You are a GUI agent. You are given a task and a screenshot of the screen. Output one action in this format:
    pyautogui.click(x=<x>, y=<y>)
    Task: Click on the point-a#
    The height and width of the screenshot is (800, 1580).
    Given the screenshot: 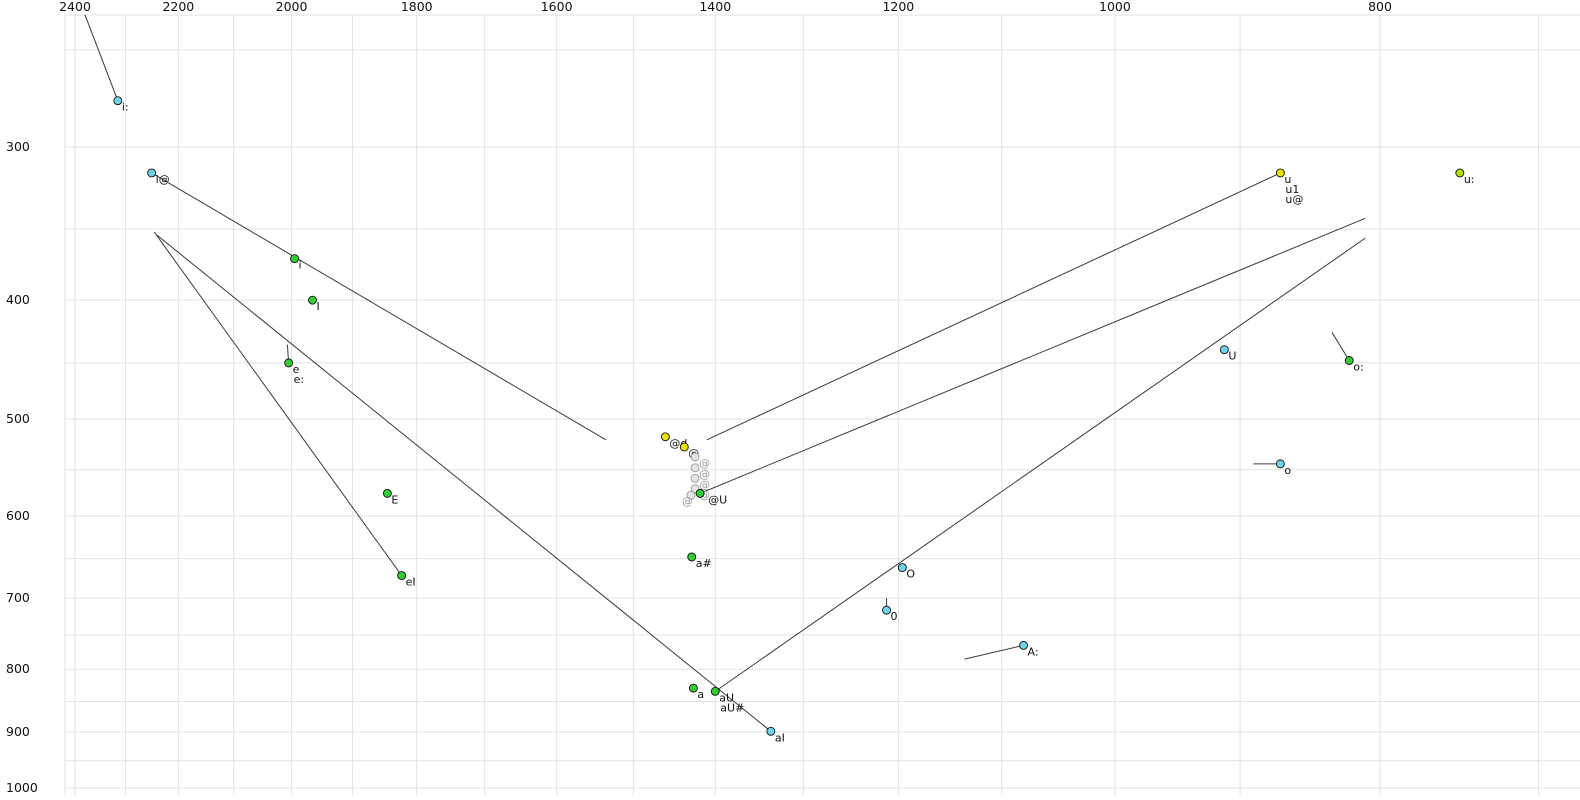 What is the action you would take?
    pyautogui.click(x=692, y=557)
    